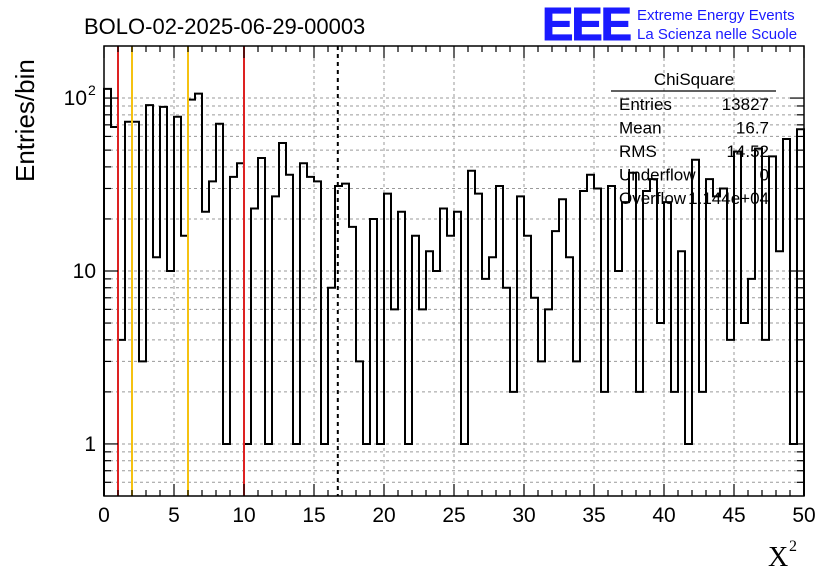 The height and width of the screenshot is (572, 836). Describe the element at coordinates (25, 120) in the screenshot. I see `y-axis-label: Entries/bin` at that location.